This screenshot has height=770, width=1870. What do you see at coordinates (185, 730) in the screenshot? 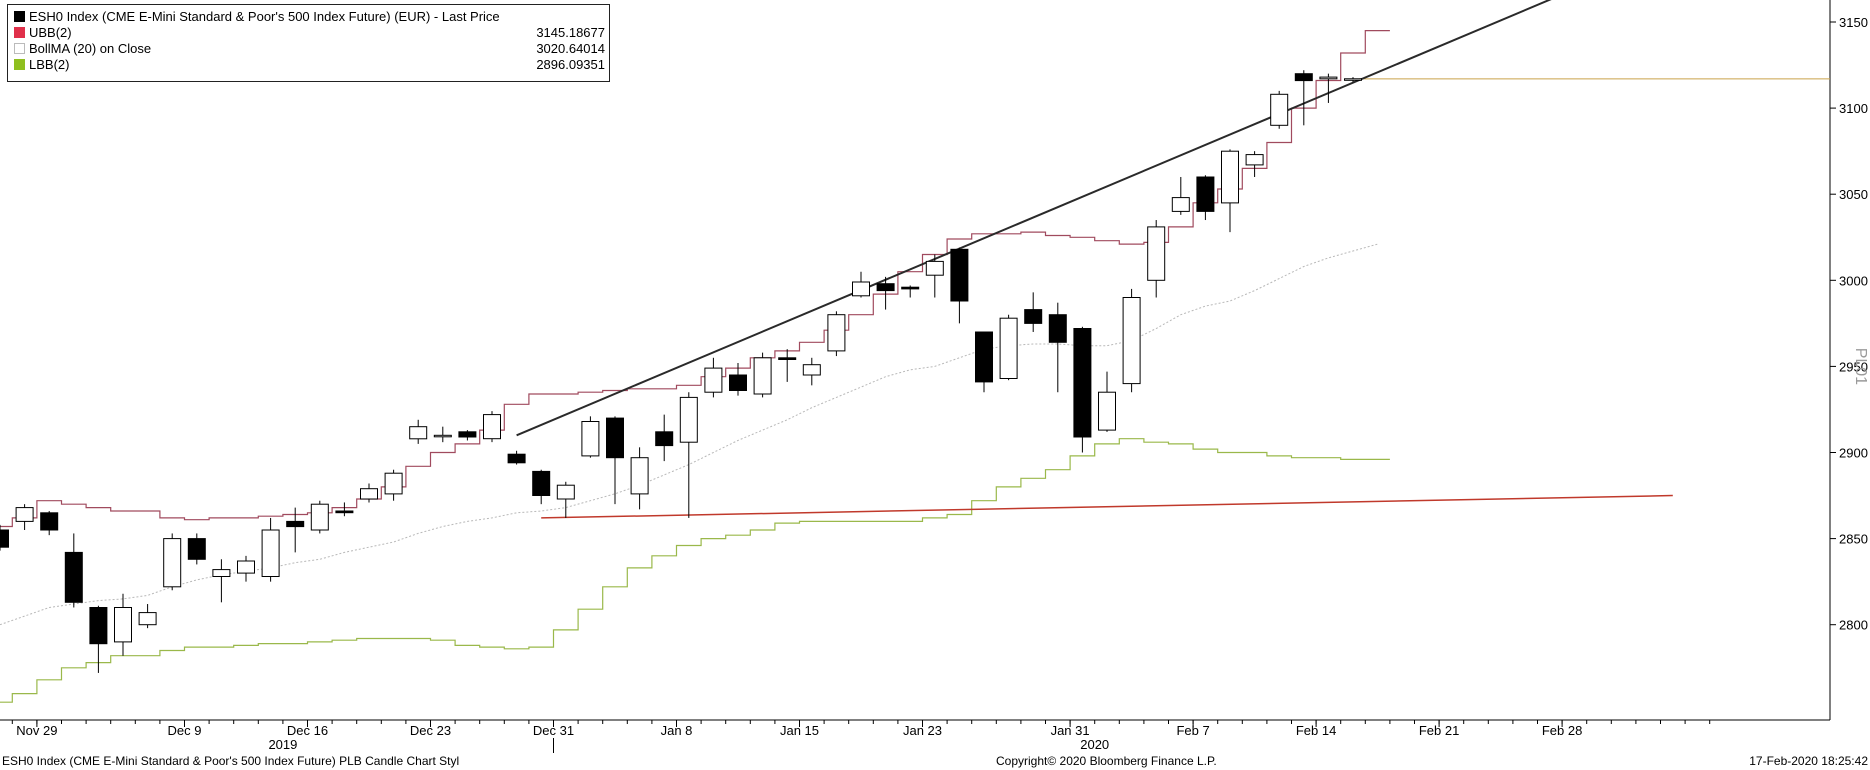
I see `x-tick-label: Dec 9` at bounding box center [185, 730].